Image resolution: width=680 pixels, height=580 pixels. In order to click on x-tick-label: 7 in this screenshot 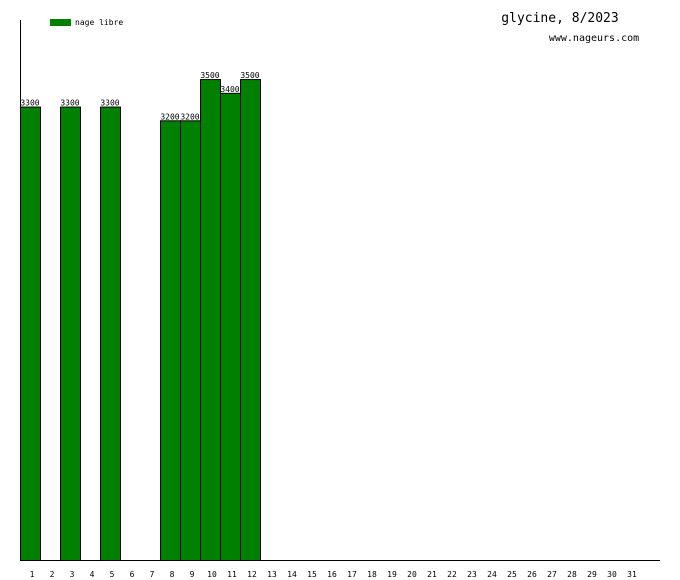, I will do `click(152, 574)`.